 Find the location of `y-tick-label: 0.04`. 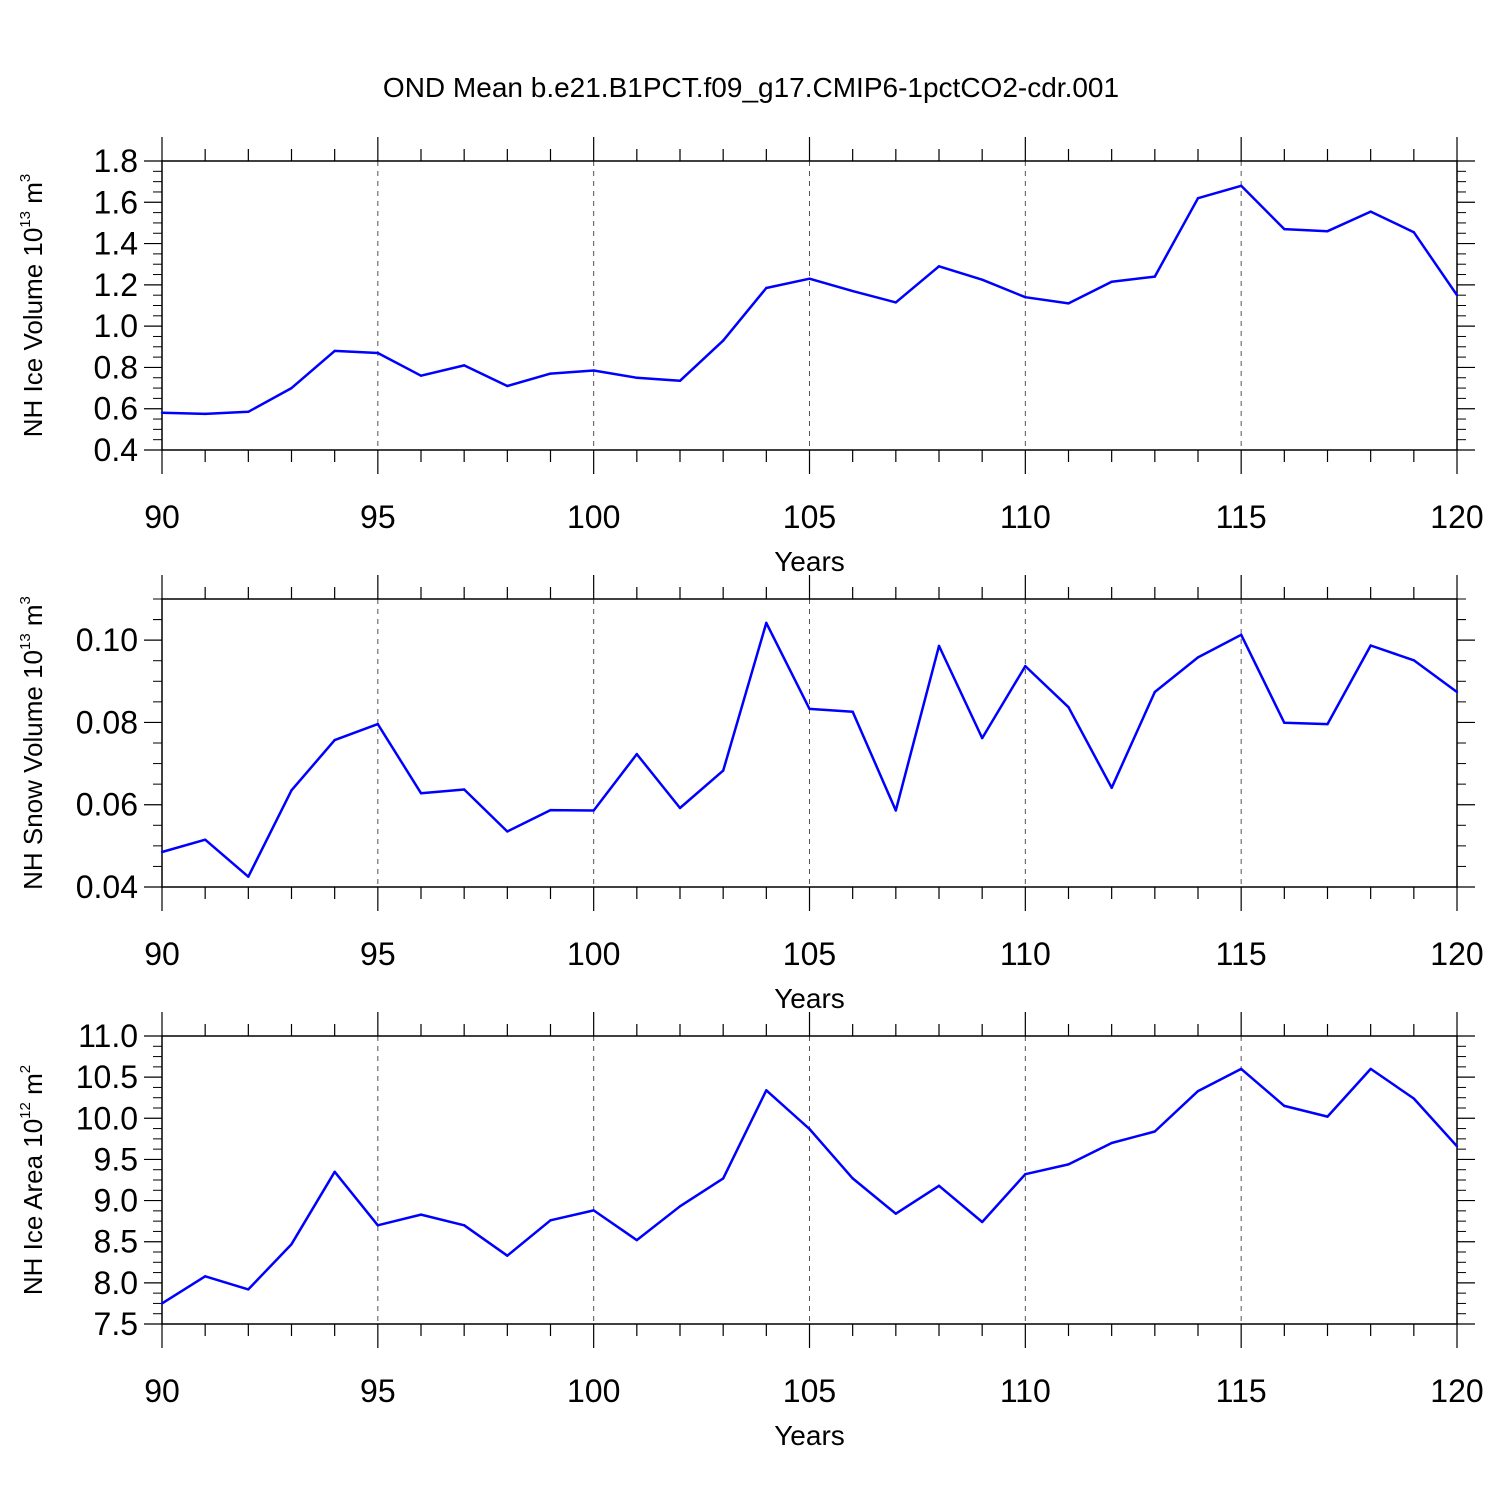

y-tick-label: 0.04 is located at coordinates (107, 887).